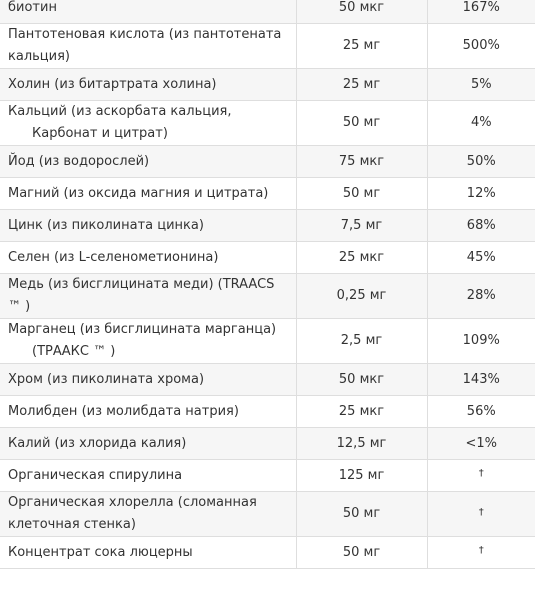 This screenshot has height=599, width=535. What do you see at coordinates (148, 379) in the screenshot?
I see `ingredient-name: Хром (из пиколината хрома)` at bounding box center [148, 379].